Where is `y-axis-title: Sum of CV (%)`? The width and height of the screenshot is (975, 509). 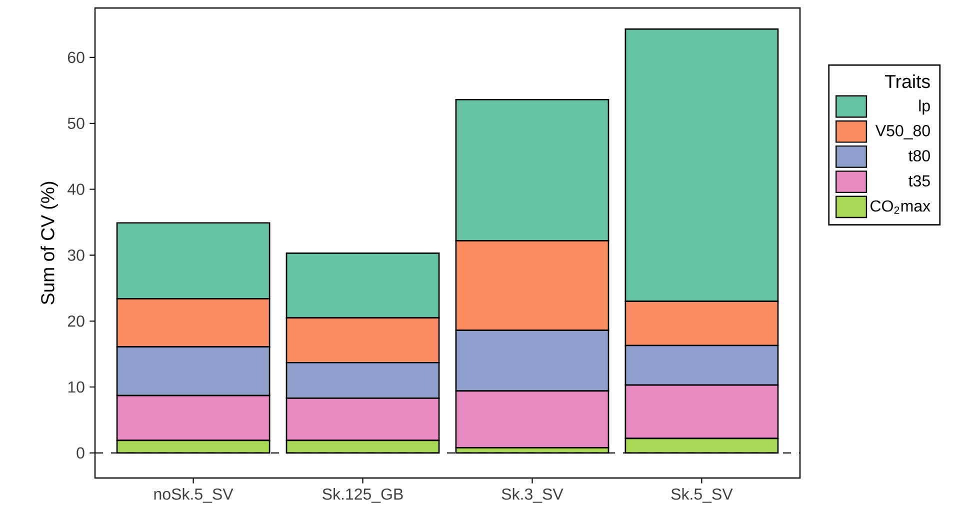 y-axis-title: Sum of CV (%) is located at coordinates (49, 243).